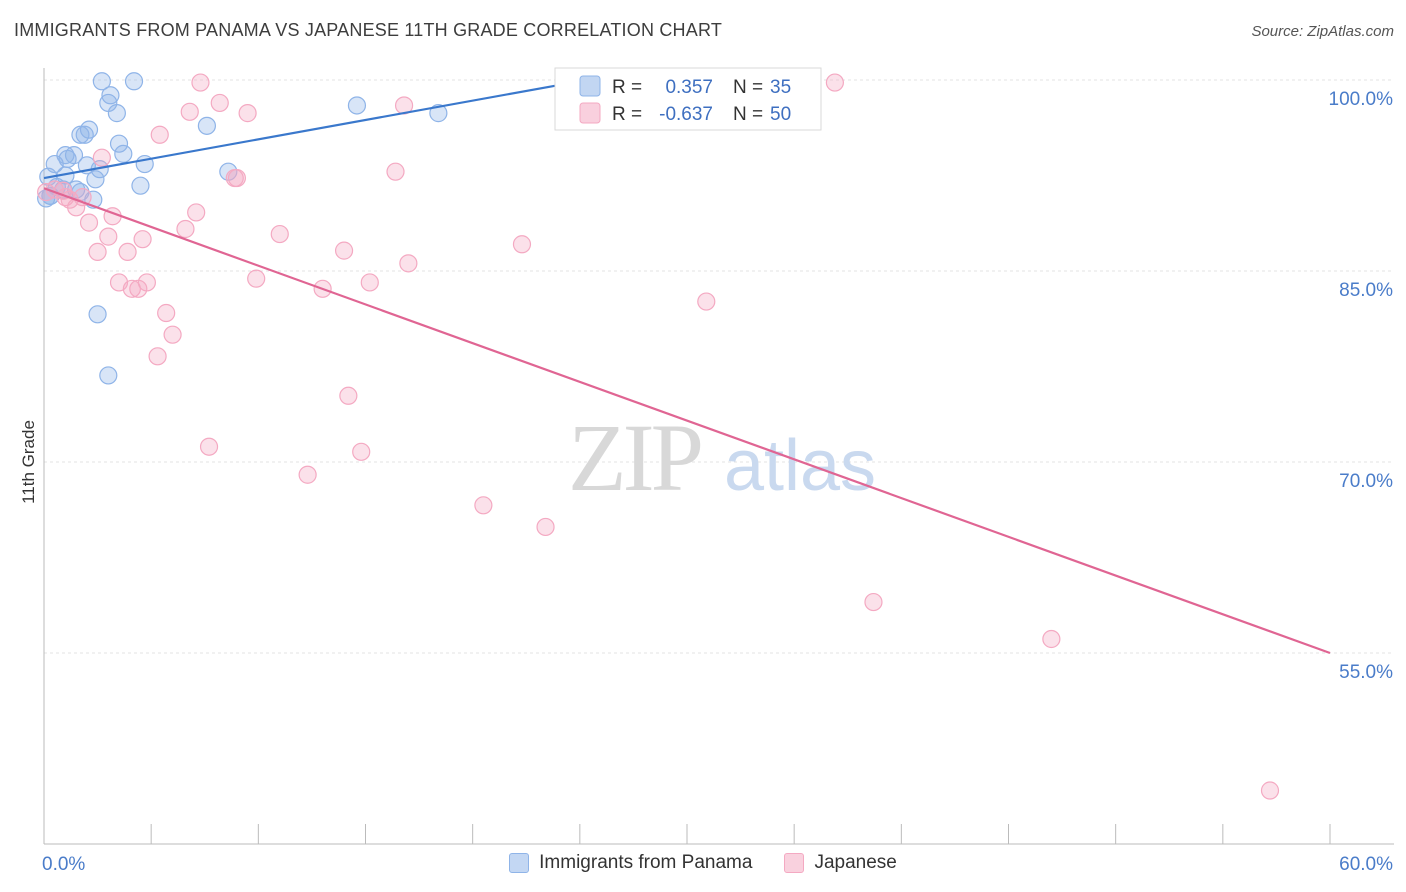 This screenshot has width=1406, height=892. What do you see at coordinates (1366, 672) in the screenshot?
I see `y-tick-label: 55.0%` at bounding box center [1366, 672].